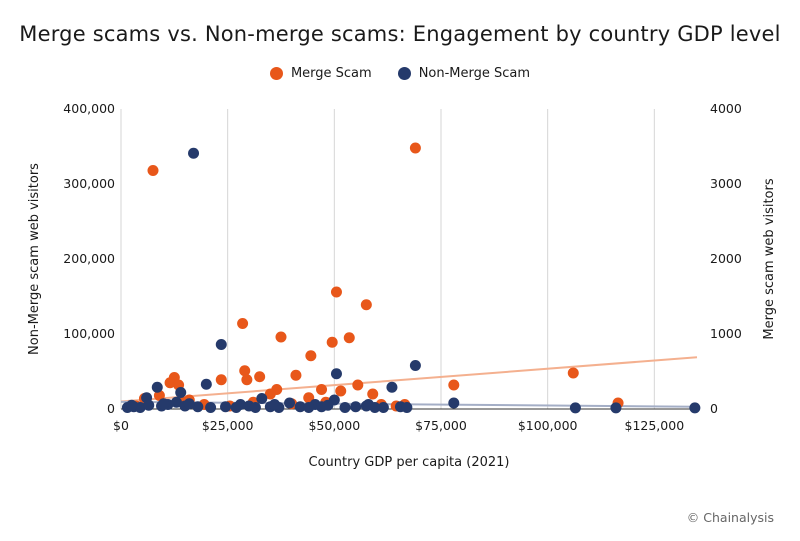 The height and width of the screenshot is (541, 800). What do you see at coordinates (89, 183) in the screenshot?
I see `y-left-tick-label: 300,000` at bounding box center [89, 183].